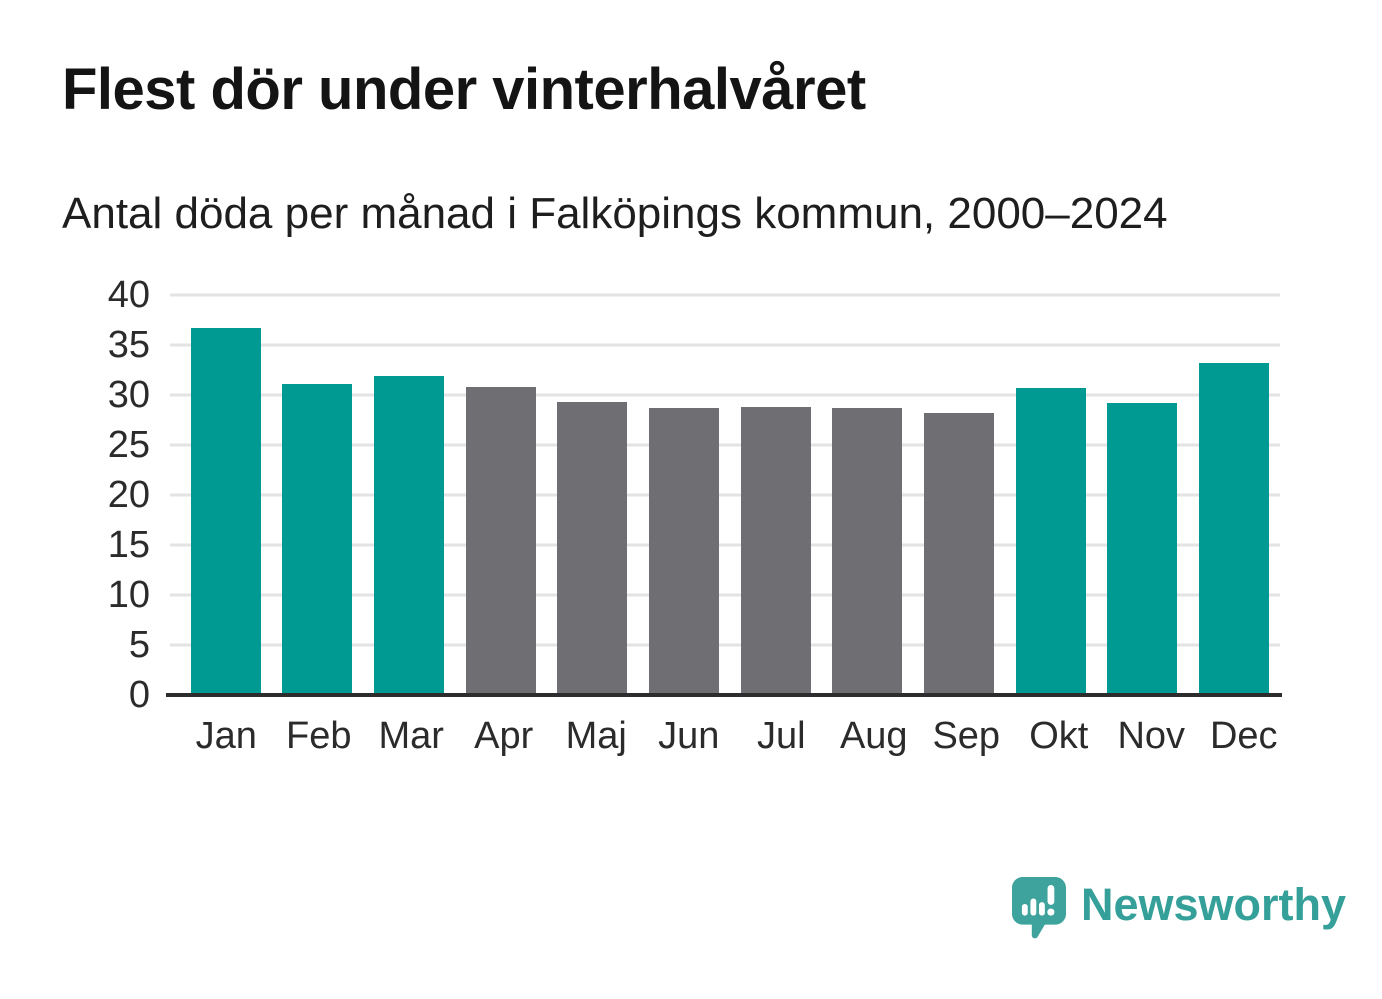 The height and width of the screenshot is (999, 1382). What do you see at coordinates (966, 736) in the screenshot?
I see `x-label-sep: Sep` at bounding box center [966, 736].